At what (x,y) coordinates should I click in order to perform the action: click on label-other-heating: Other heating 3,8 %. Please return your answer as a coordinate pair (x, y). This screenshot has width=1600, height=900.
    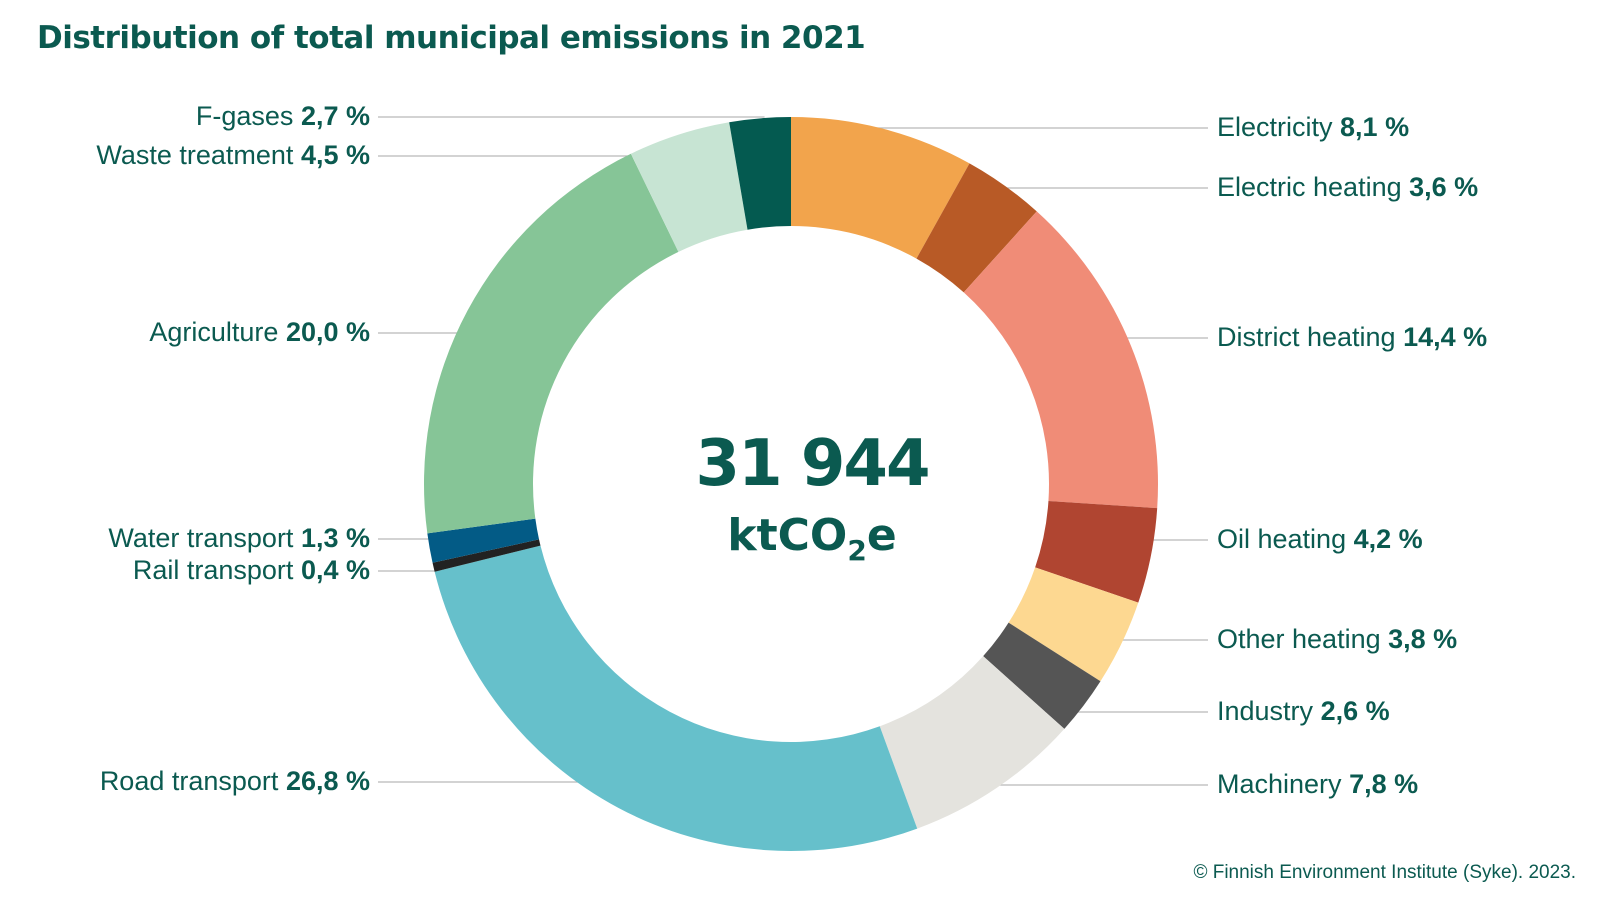
    Looking at the image, I should click on (1337, 639).